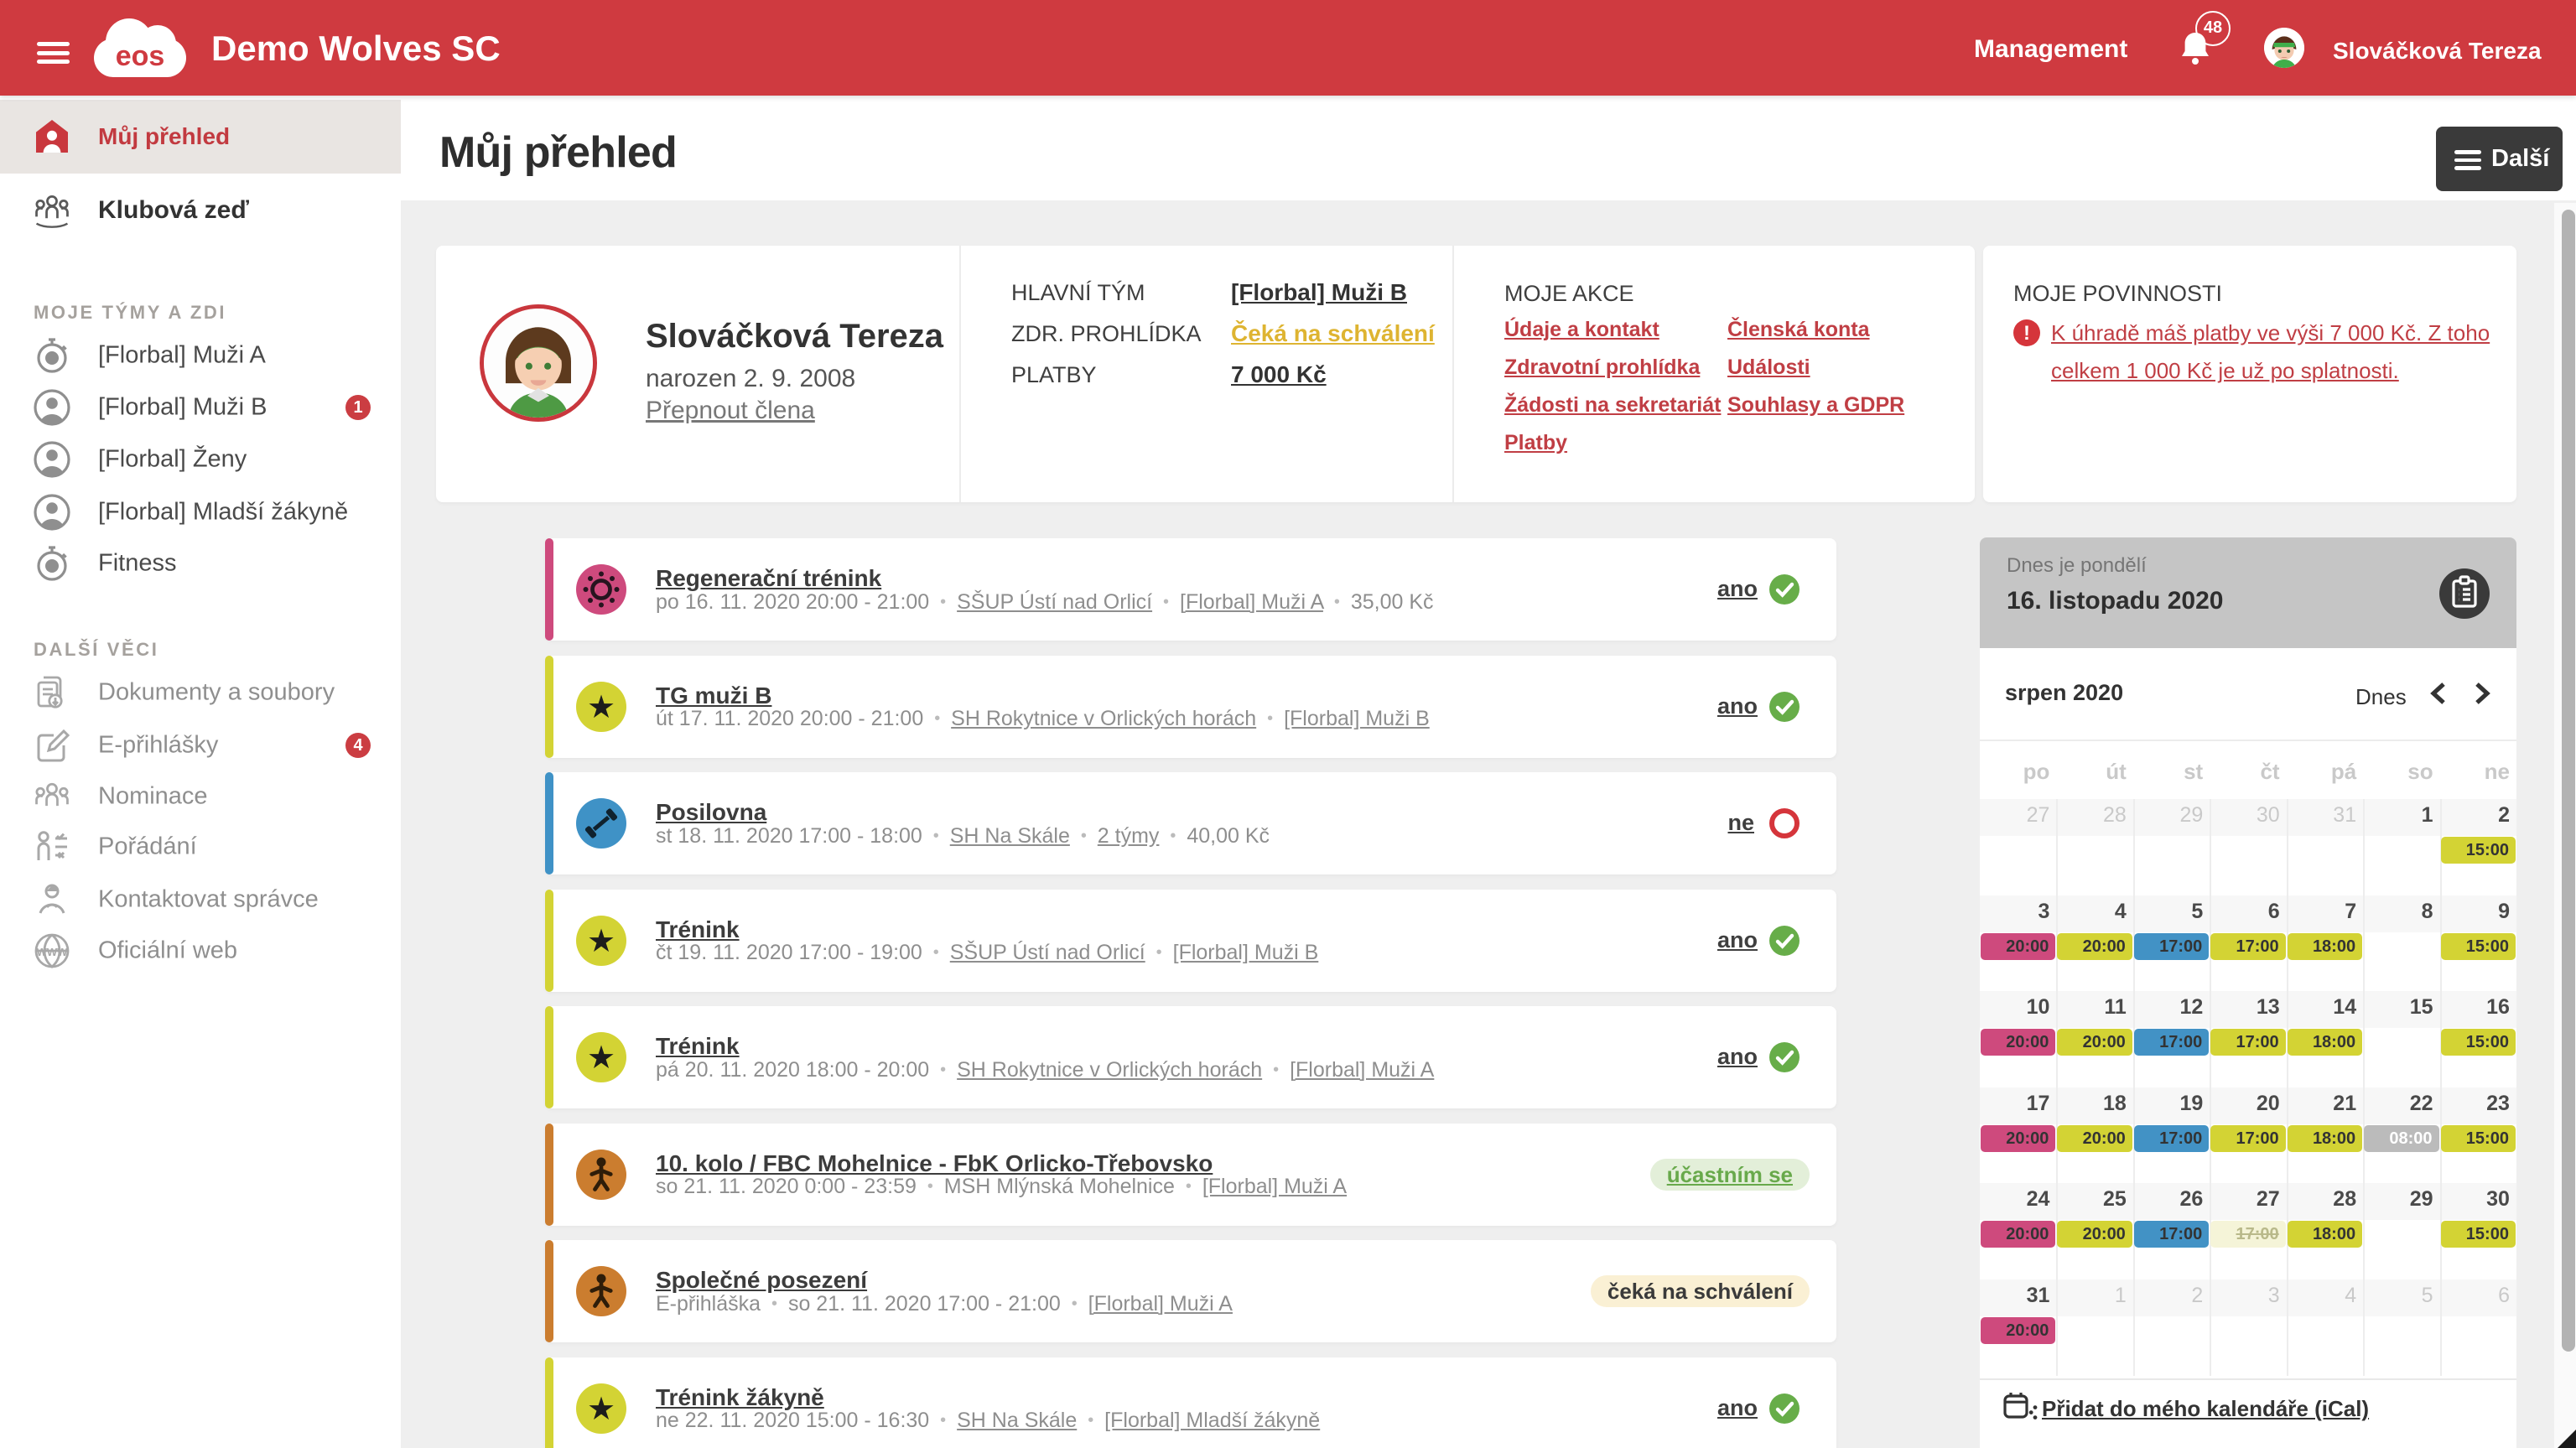 This screenshot has width=2576, height=1448. Describe the element at coordinates (140, 56) in the screenshot. I see `svg-text: eos` at that location.